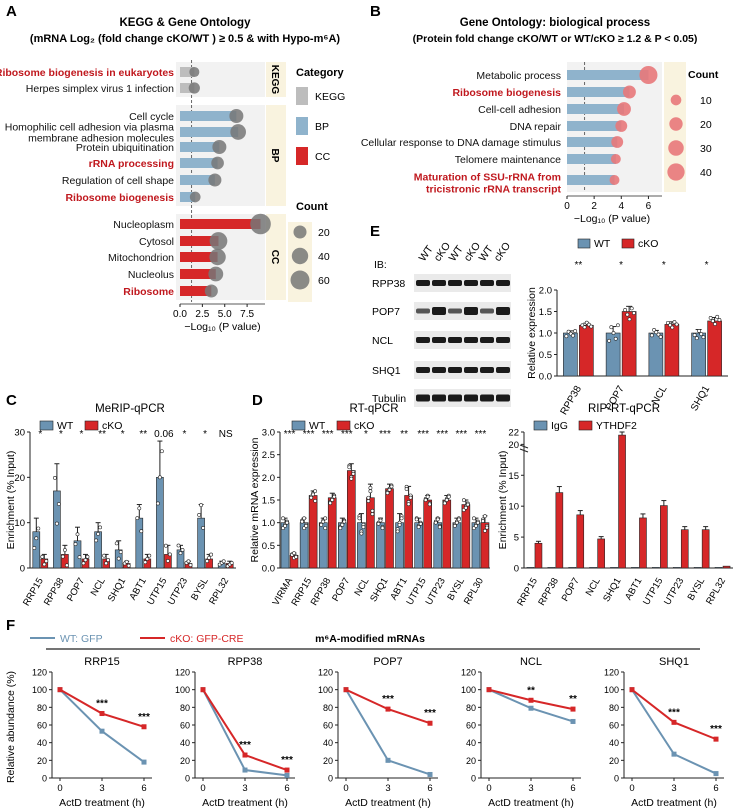 Image resolution: width=740 pixels, height=809 pixels. I want to click on x-tick-label: 4, so click(622, 206).